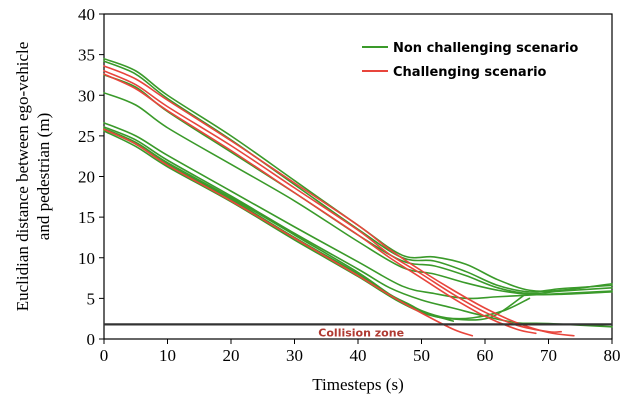 The image size is (642, 399). I want to click on y-tick-label: 15, so click(86, 217).